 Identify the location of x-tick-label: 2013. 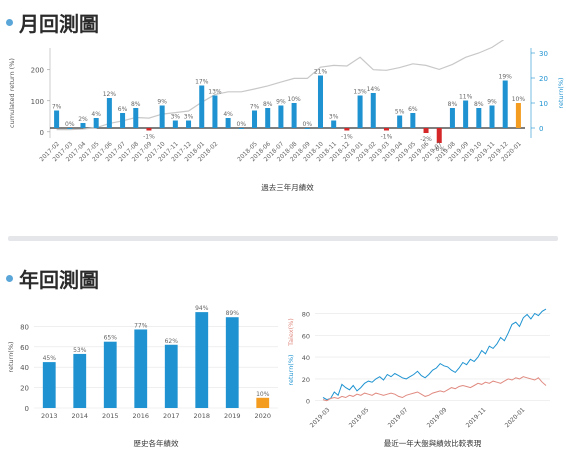
(49, 416).